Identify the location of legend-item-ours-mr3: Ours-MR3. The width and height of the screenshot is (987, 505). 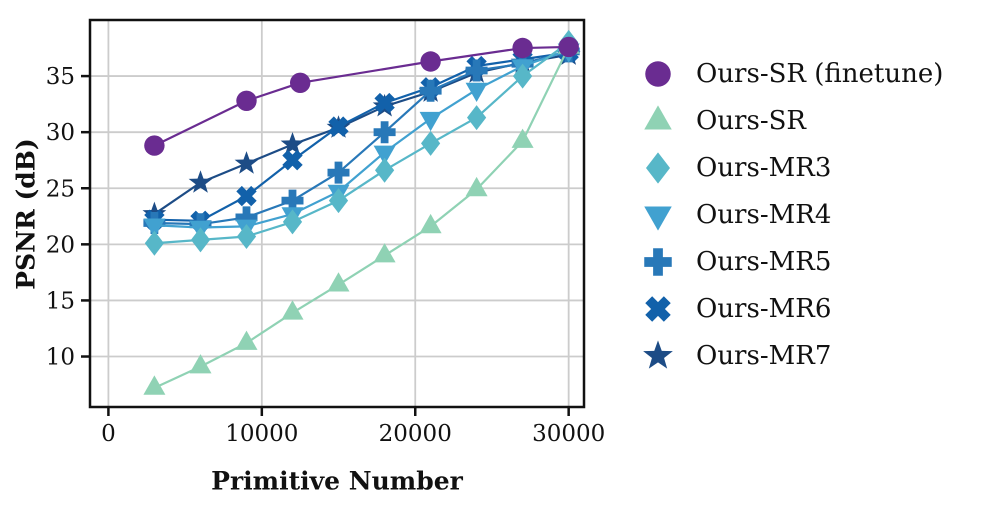
(790, 167).